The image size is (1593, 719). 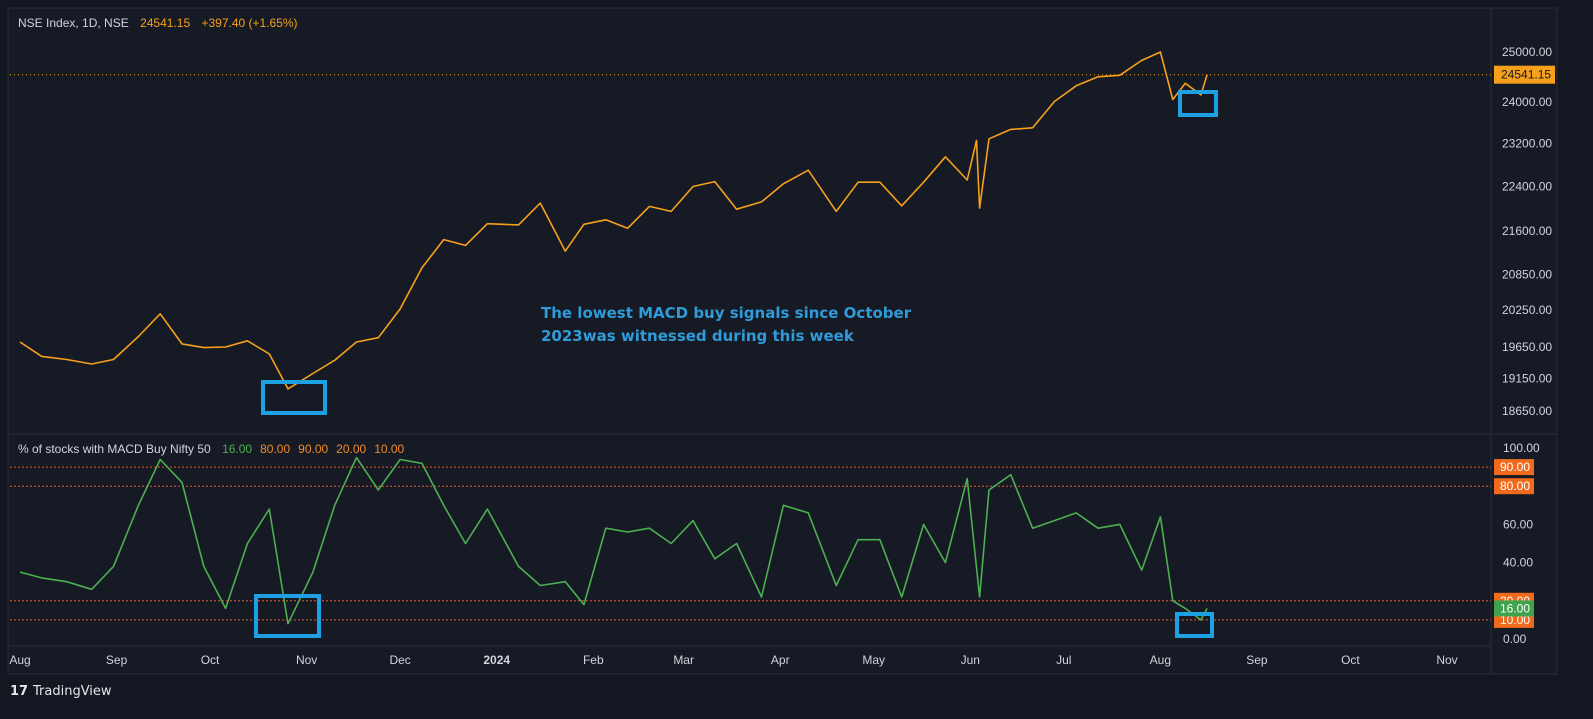 I want to click on reference-label-90: 90.00, so click(x=1515, y=467).